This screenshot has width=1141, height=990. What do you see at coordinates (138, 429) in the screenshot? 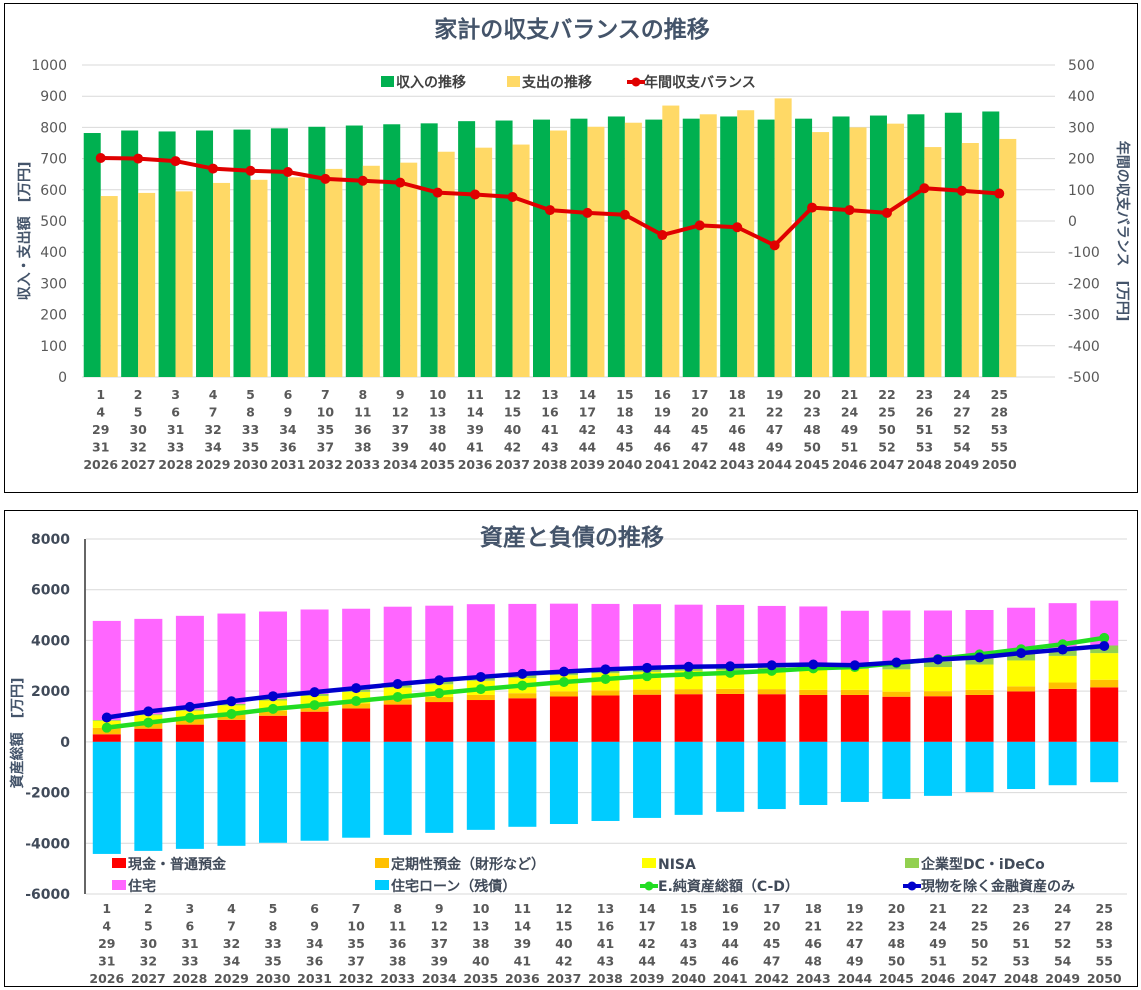
I see `x-tick-label: 30` at bounding box center [138, 429].